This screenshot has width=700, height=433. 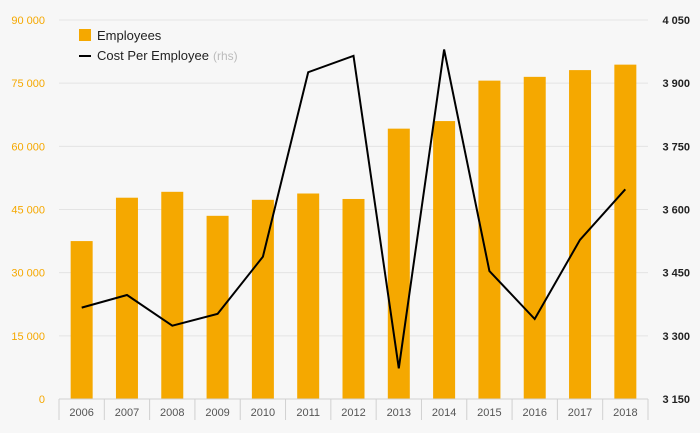 I want to click on y-right-tick-label-3600: 3 600, so click(x=676, y=211).